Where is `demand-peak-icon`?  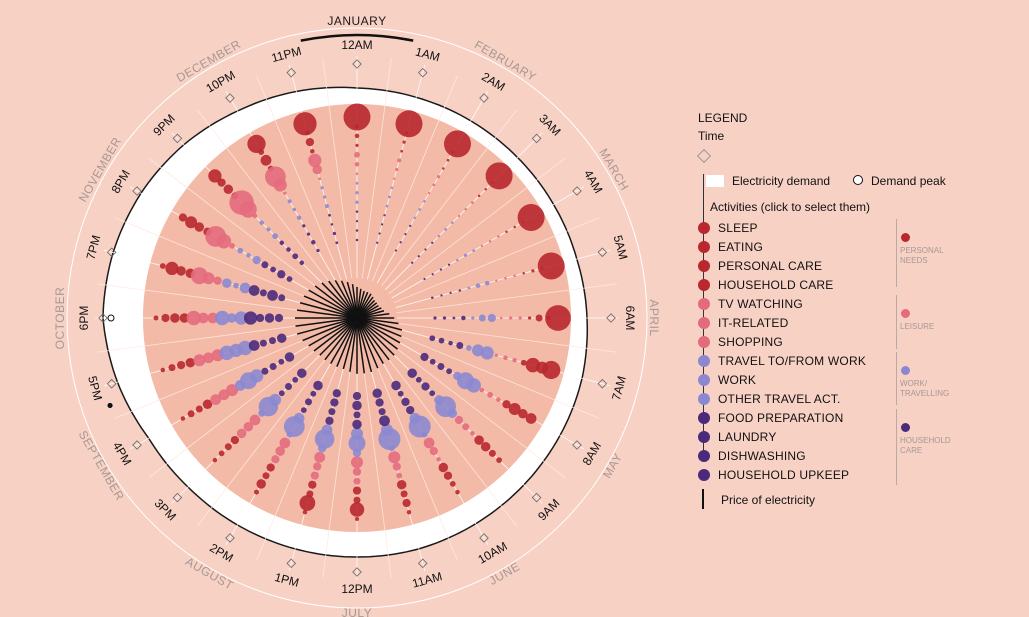 demand-peak-icon is located at coordinates (111, 318).